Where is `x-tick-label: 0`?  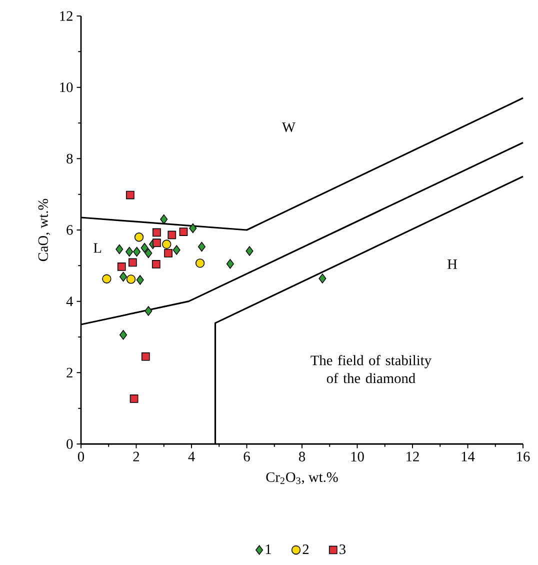
x-tick-label: 0 is located at coordinates (81, 457).